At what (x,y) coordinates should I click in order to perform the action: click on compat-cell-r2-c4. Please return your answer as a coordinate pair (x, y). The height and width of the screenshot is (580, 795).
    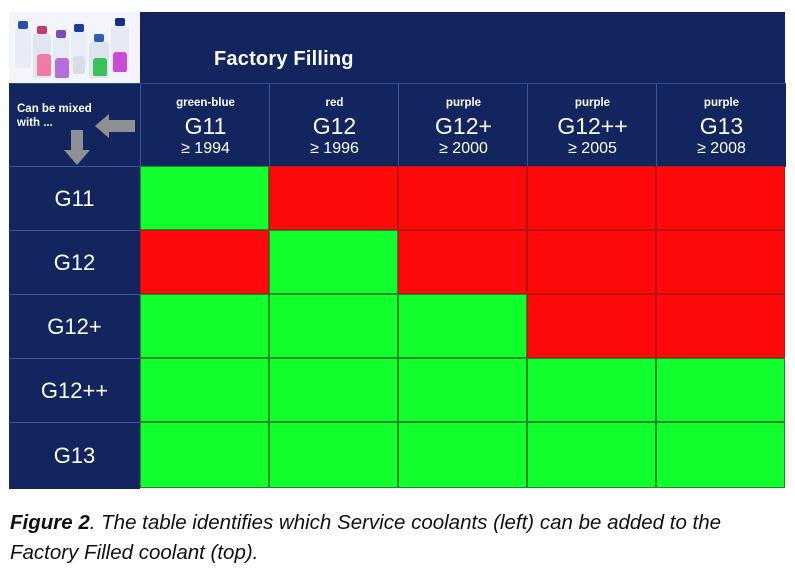
    Looking at the image, I should click on (591, 262).